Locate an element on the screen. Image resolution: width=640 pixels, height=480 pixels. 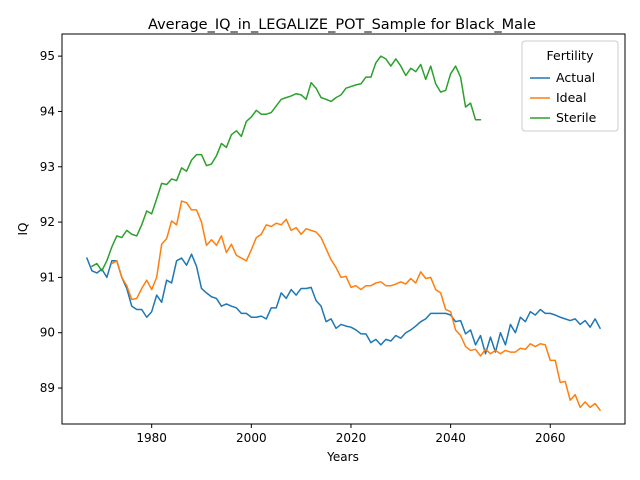
y-tick-label: 91 is located at coordinates (47, 277).